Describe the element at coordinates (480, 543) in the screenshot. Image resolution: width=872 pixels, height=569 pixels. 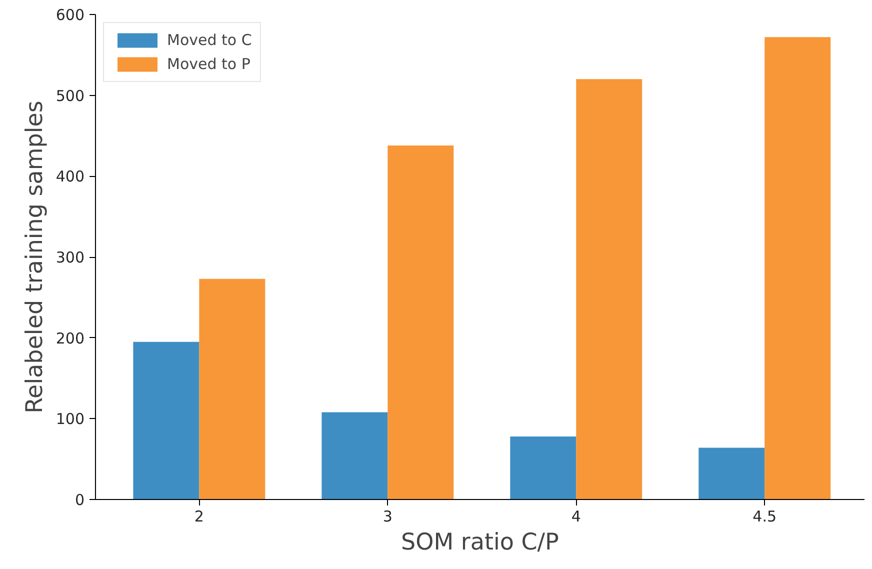
I see `x-axis-title: SOM ratio C/P` at that location.